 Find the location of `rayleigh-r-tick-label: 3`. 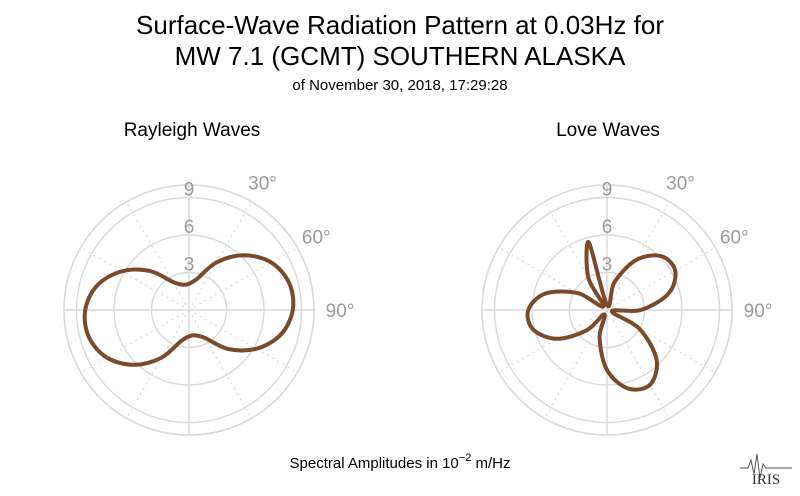

rayleigh-r-tick-label: 3 is located at coordinates (189, 265).